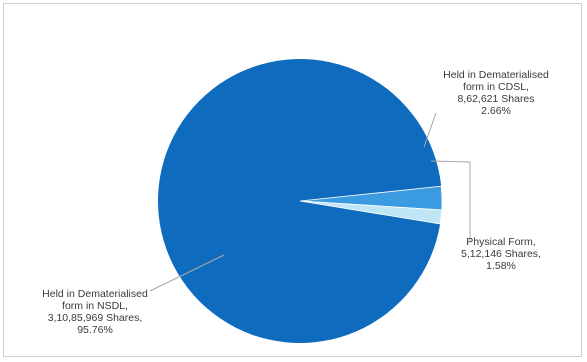 This screenshot has height=362, width=587. I want to click on slice-label-line: Physical Form,, so click(500, 242).